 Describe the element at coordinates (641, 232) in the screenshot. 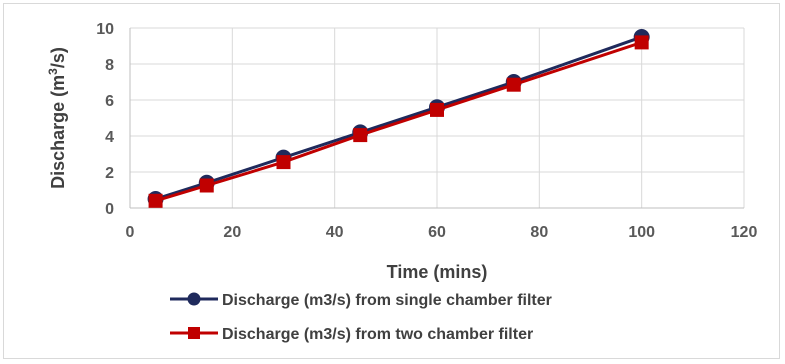

I see `x-tick-label: 100` at that location.